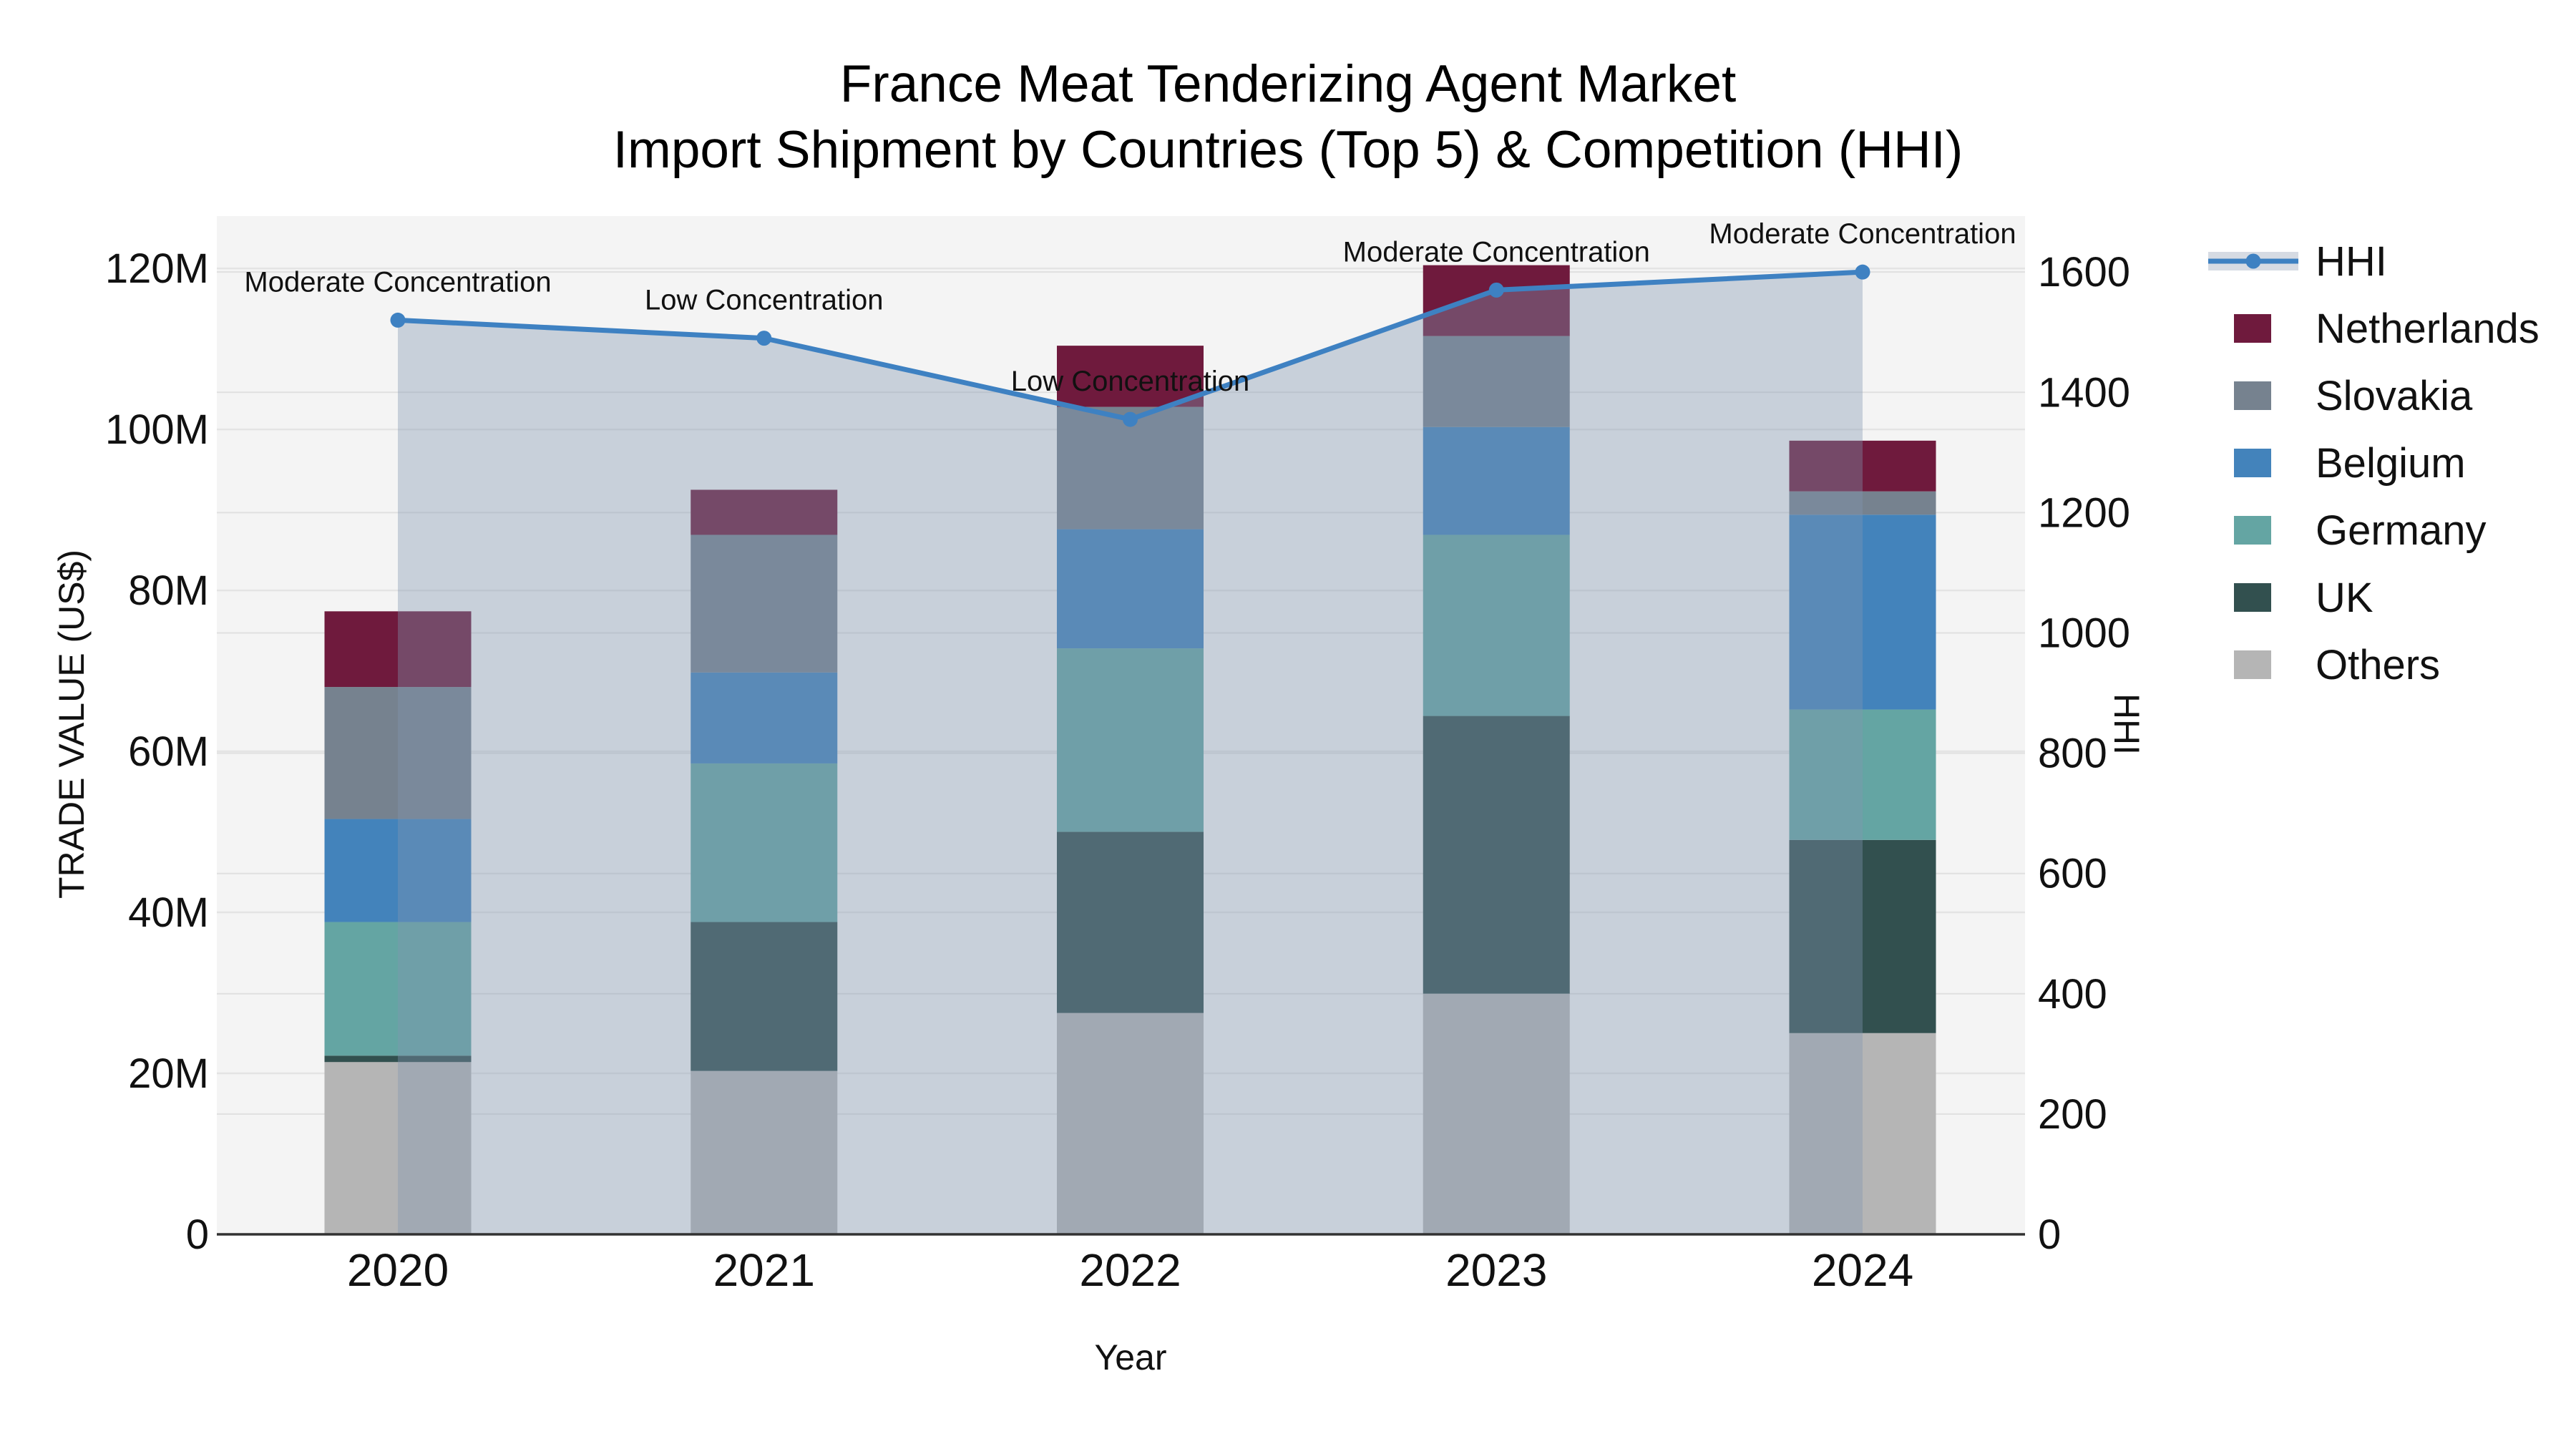  I want to click on bar-segment-uk-2021, so click(764, 996).